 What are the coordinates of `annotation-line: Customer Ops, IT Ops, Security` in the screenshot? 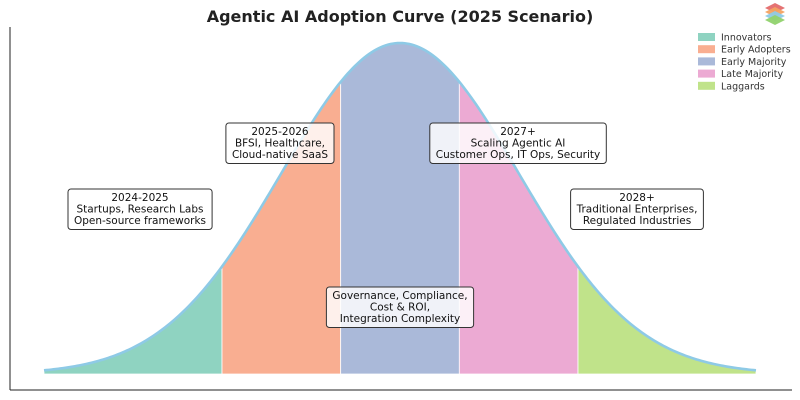 It's located at (518, 155).